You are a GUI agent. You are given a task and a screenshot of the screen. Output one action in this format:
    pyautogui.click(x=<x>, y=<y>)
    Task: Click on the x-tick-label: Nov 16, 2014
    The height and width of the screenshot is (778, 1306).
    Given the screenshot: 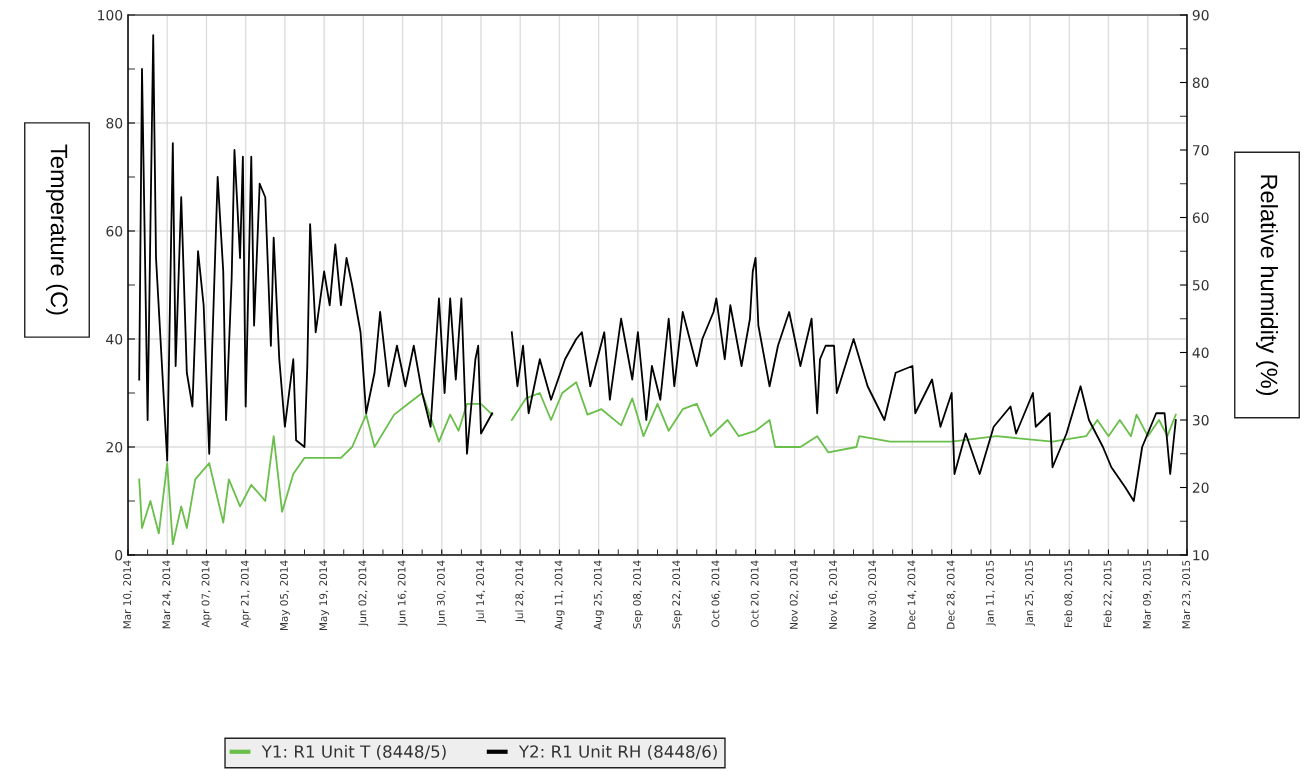 What is the action you would take?
    pyautogui.click(x=833, y=594)
    